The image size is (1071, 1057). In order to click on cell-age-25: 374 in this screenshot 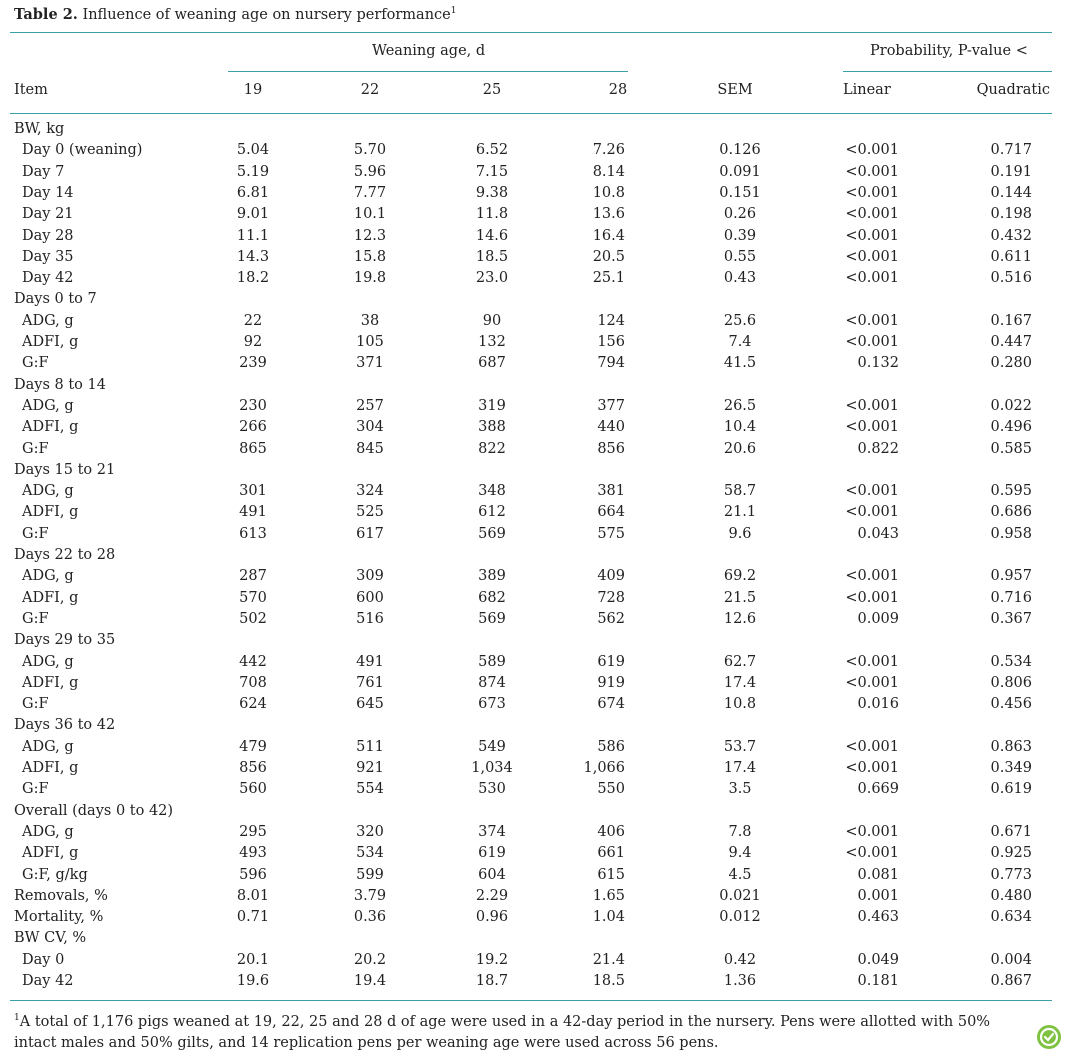, I will do `click(492, 831)`.